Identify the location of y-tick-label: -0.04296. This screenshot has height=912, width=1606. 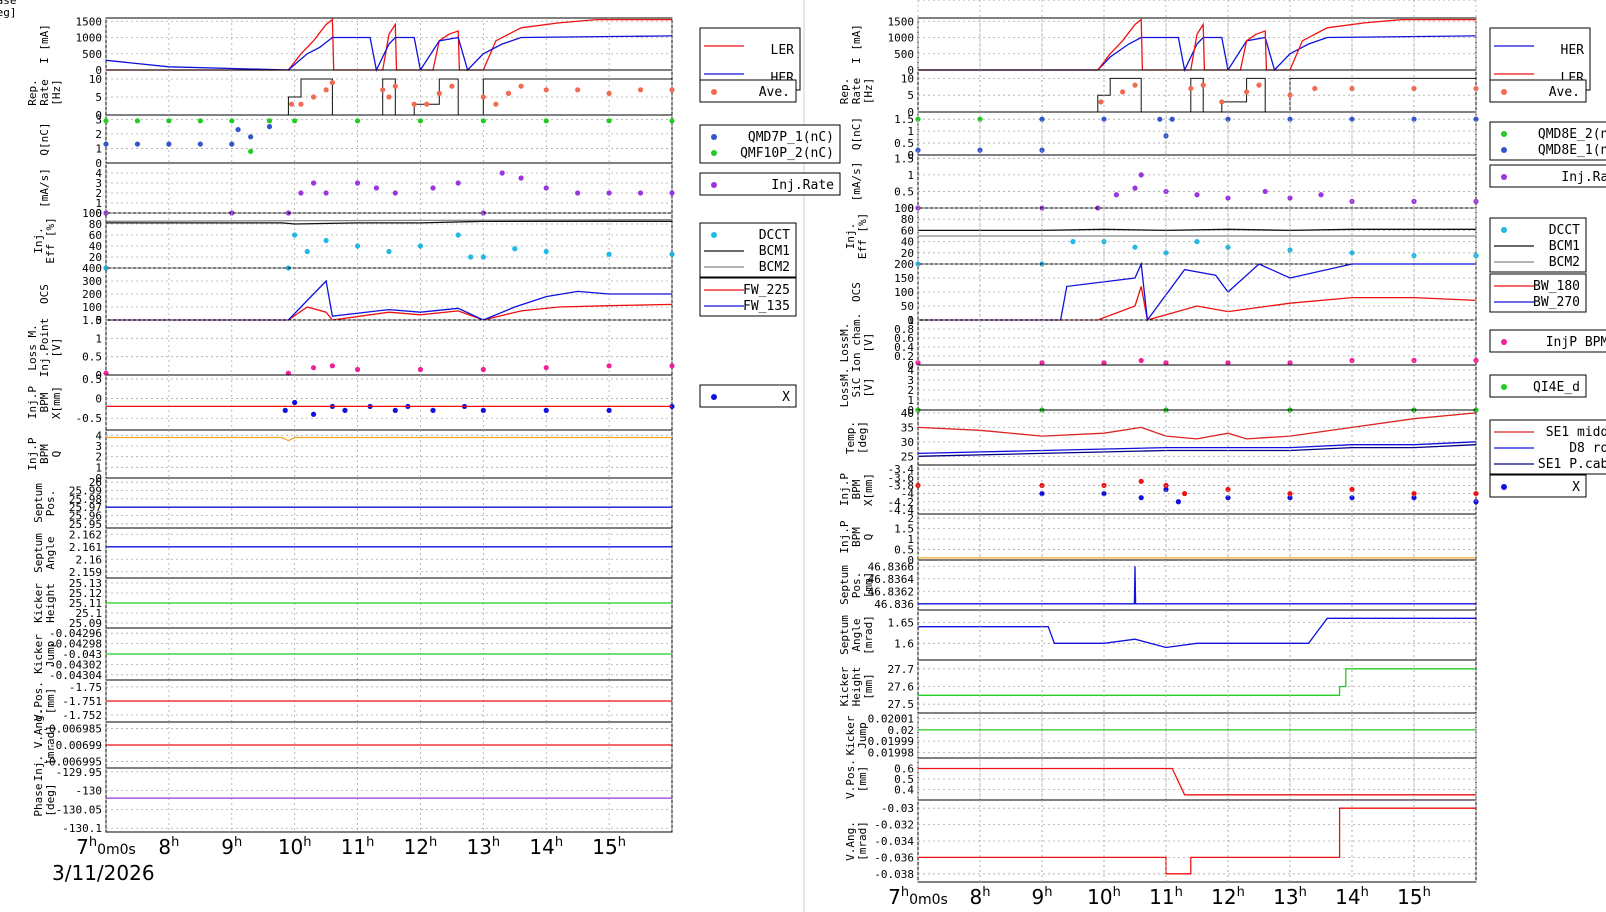
(75, 633).